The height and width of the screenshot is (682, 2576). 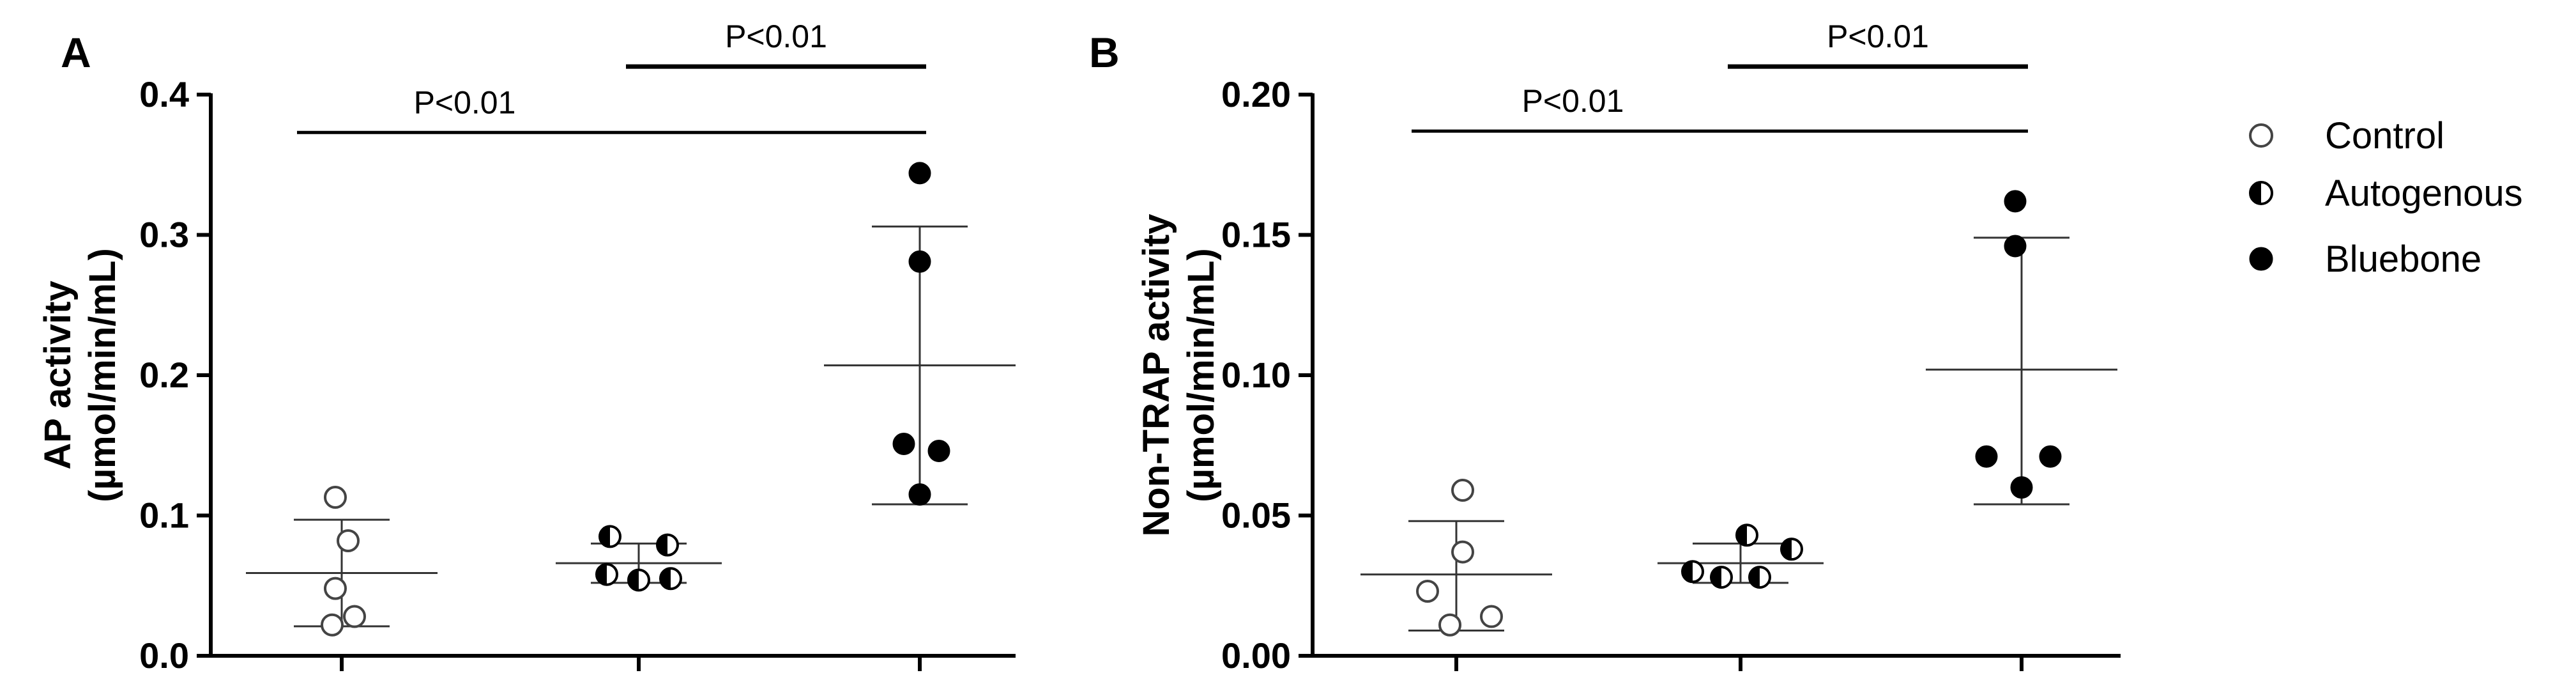 I want to click on legend-marker-ring, so click(x=2261, y=135).